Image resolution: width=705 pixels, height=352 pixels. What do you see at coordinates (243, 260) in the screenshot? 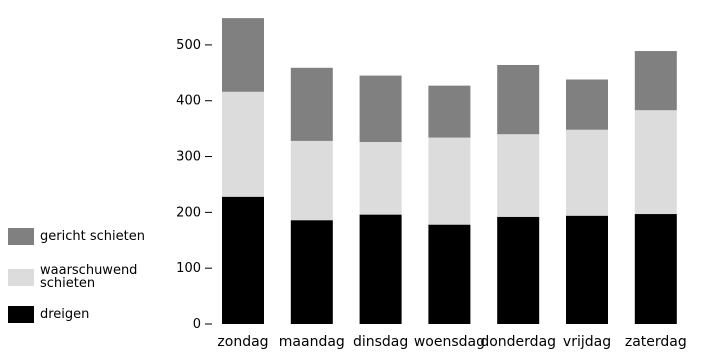
I see `bar-zondag-dreigen` at bounding box center [243, 260].